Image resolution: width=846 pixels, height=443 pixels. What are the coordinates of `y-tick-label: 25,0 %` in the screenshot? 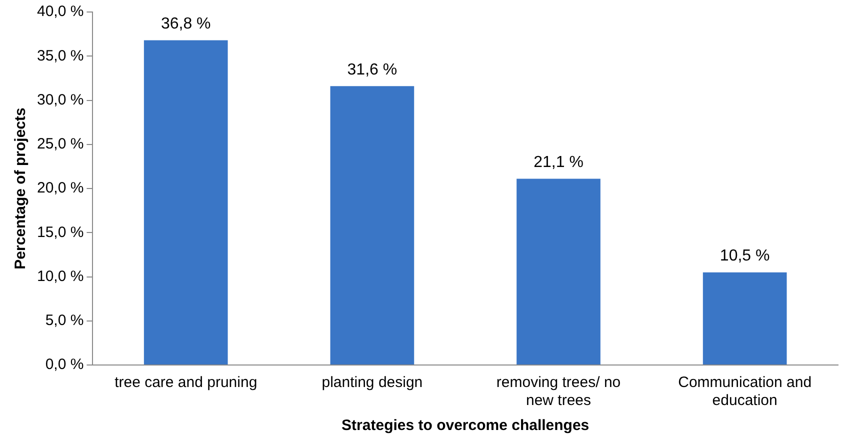 It's located at (60, 144).